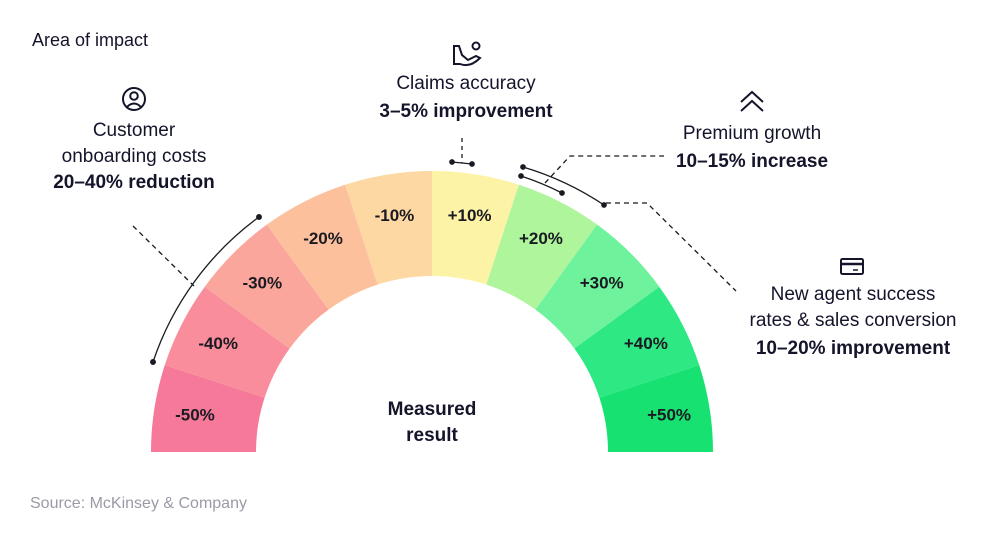  I want to click on center-label: Measured result, so click(432, 423).